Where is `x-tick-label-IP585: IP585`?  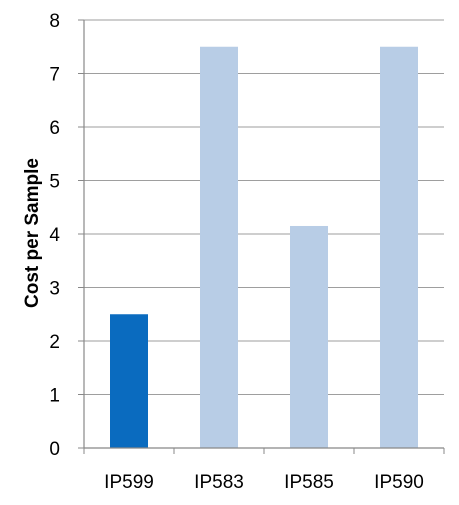
x-tick-label-IP585: IP585 is located at coordinates (309, 482).